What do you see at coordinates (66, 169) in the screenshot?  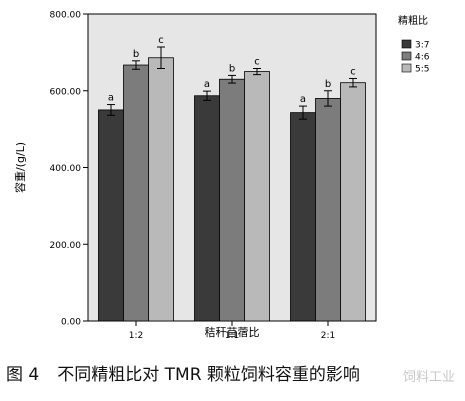 I see `y-tick-label: 400.00` at bounding box center [66, 169].